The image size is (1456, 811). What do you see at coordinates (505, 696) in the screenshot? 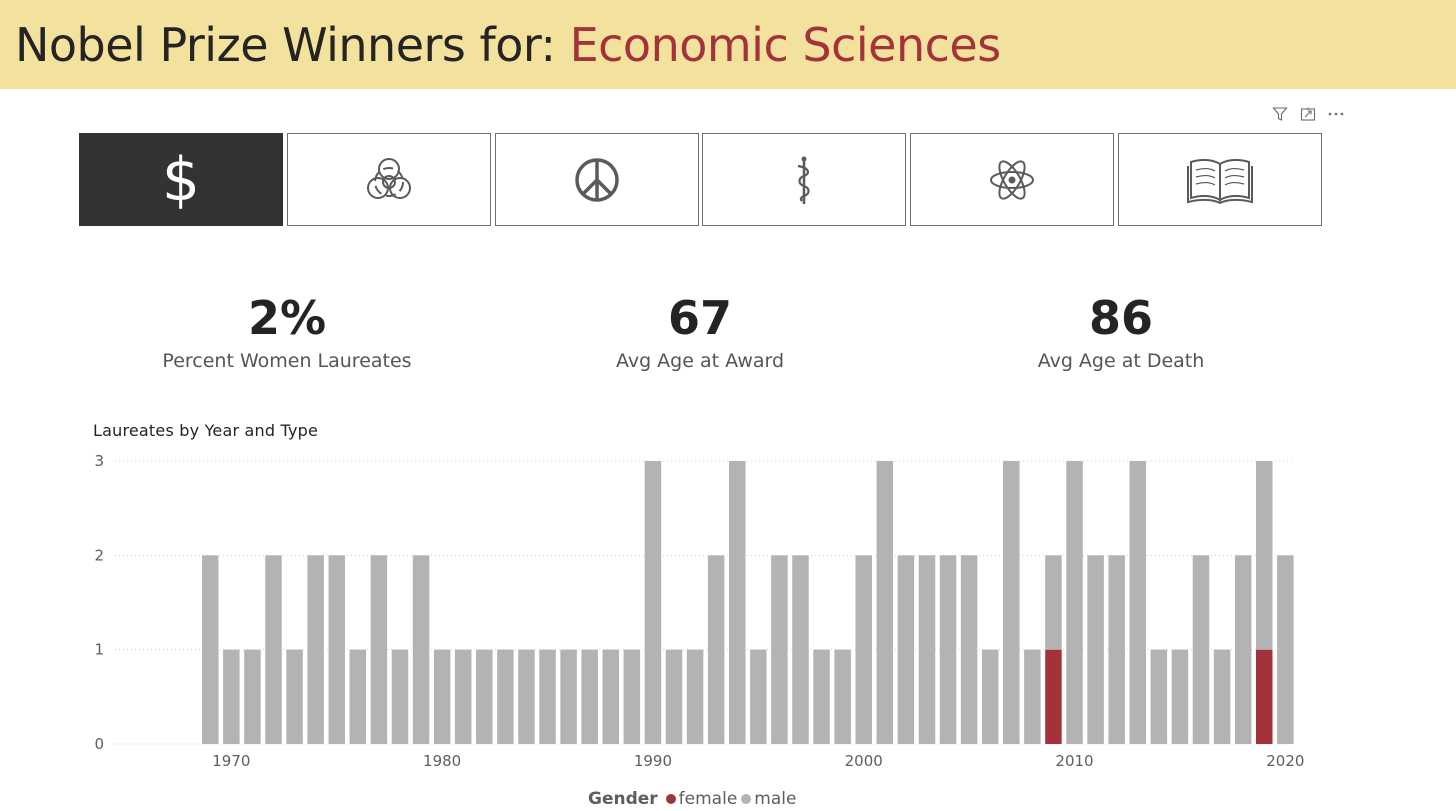
I see `bar-male-1983` at bounding box center [505, 696].